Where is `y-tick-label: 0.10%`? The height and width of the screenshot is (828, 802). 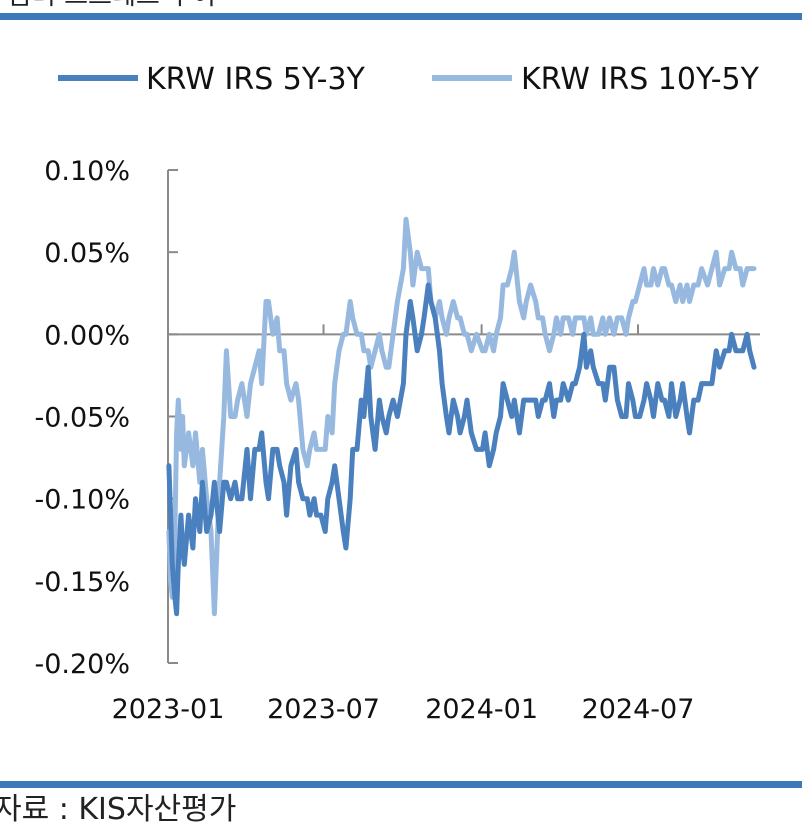
y-tick-label: 0.10% is located at coordinates (87, 171).